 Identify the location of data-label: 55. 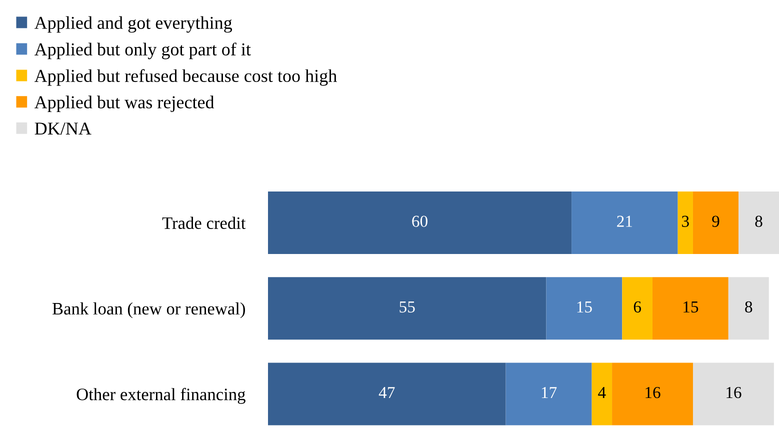
(407, 307).